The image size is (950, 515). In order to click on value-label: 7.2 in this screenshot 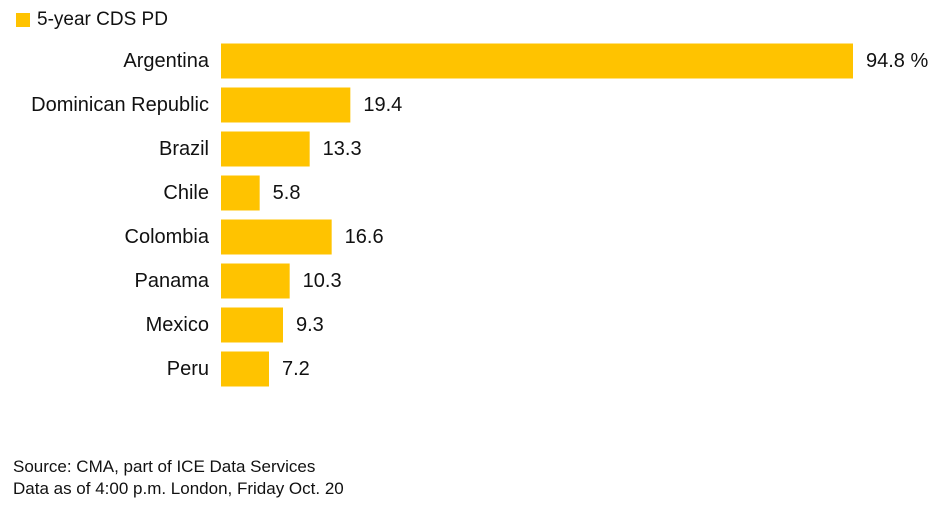, I will do `click(296, 369)`.